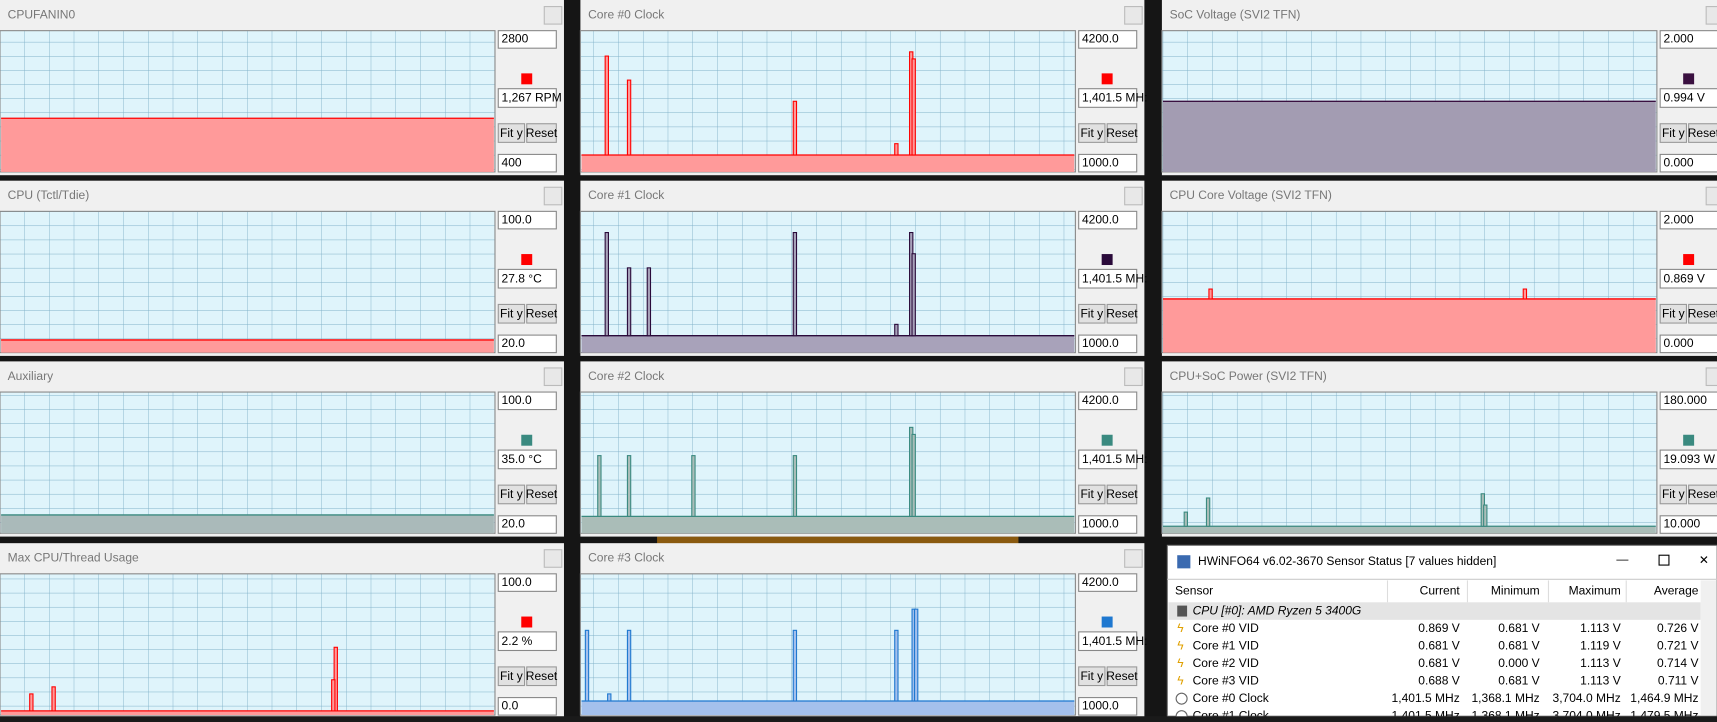 Image resolution: width=1717 pixels, height=722 pixels. What do you see at coordinates (1664, 560) in the screenshot?
I see `max-button` at bounding box center [1664, 560].